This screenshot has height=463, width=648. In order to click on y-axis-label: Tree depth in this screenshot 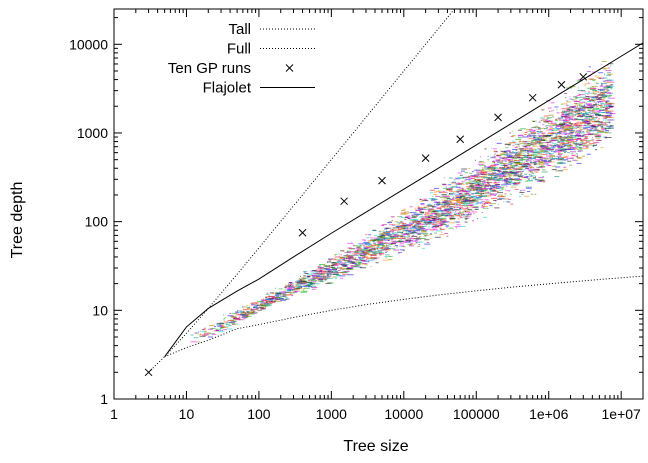, I will do `click(17, 220)`.